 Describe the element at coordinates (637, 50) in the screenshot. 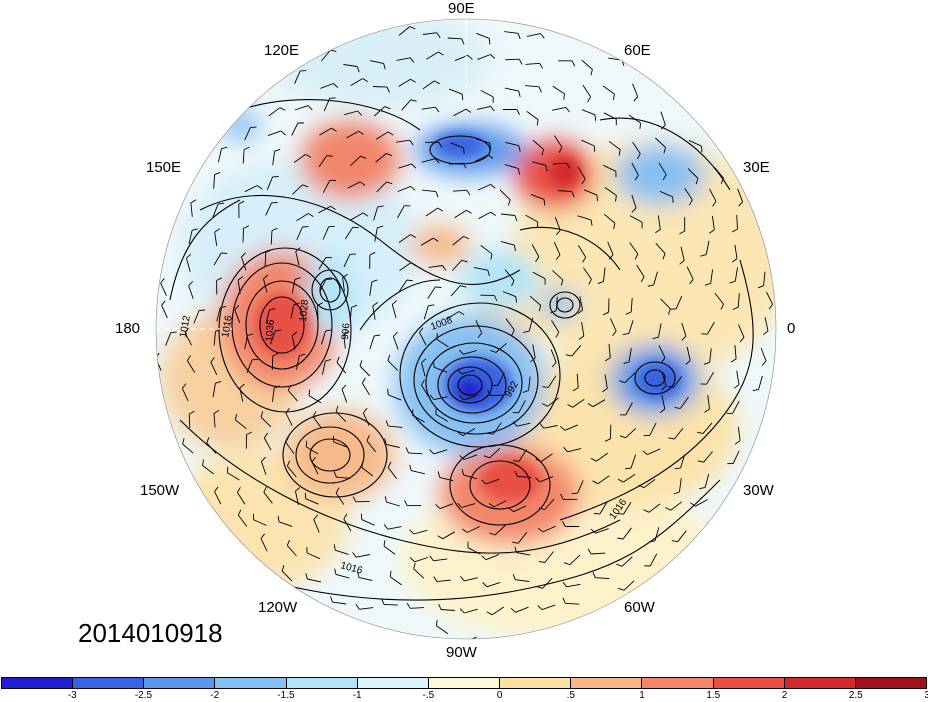

I see `lon-label-60e: 60E` at that location.